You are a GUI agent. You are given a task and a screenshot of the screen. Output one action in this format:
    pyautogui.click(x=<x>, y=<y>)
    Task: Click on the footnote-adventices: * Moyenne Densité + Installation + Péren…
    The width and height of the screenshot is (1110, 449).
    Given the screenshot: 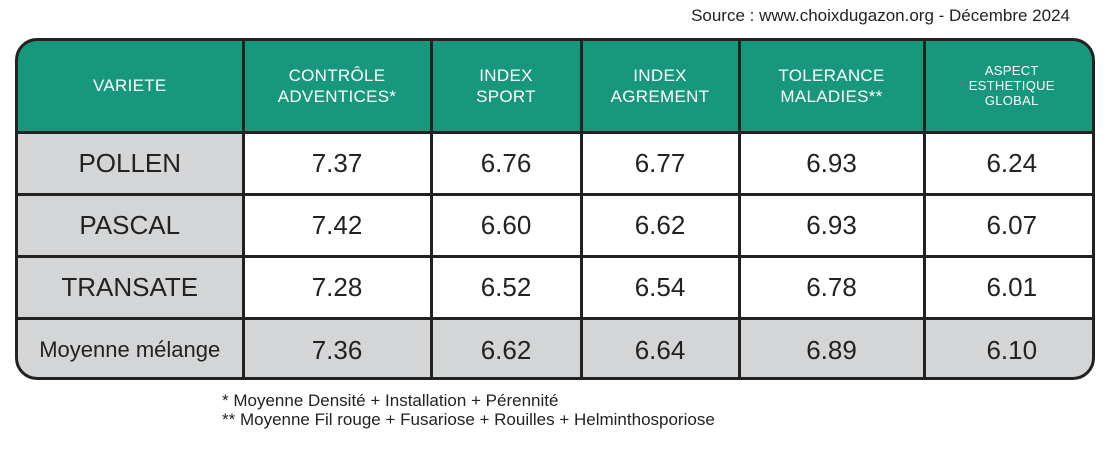 What is the action you would take?
    pyautogui.click(x=390, y=400)
    